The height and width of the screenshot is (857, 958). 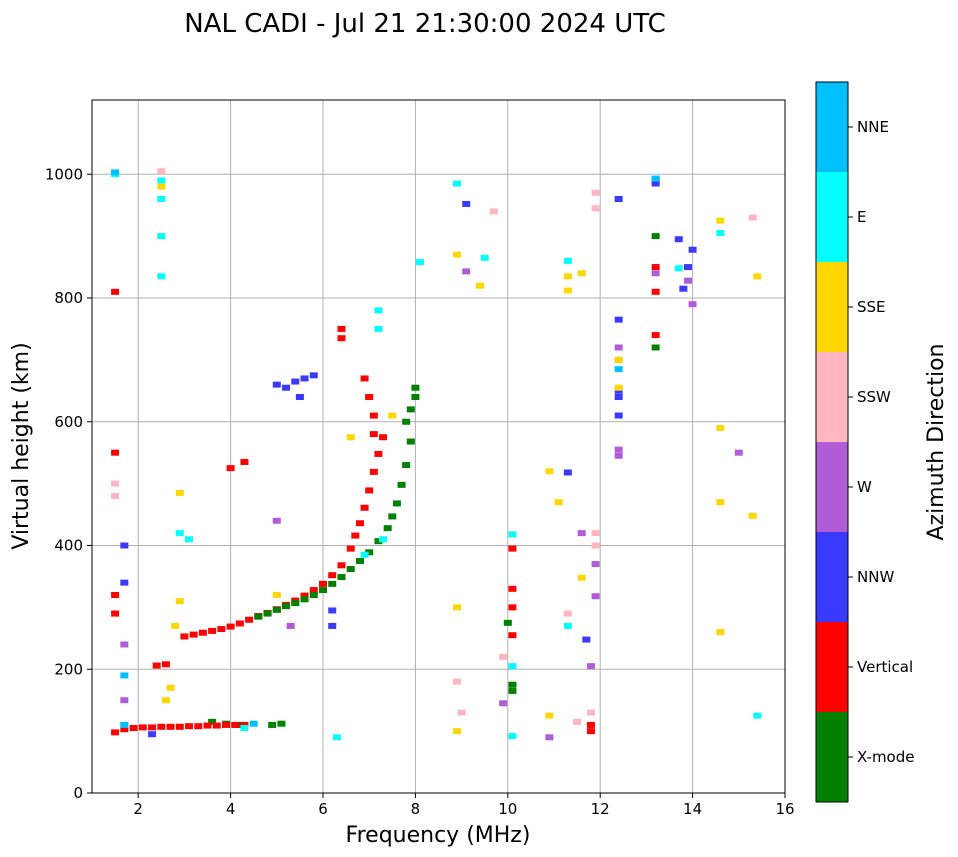 I want to click on colorbar-tick-label: W, so click(x=864, y=487).